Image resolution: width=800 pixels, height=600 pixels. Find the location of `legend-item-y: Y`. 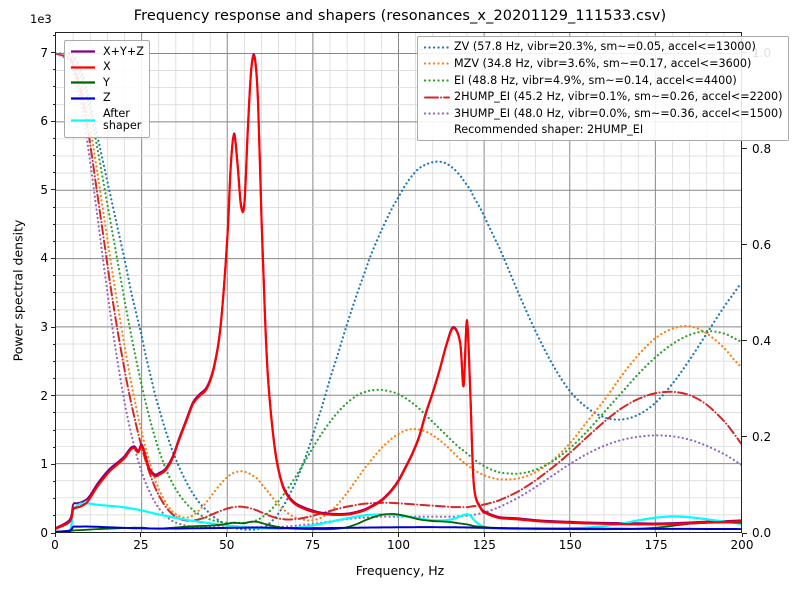

legend-item-y: Y is located at coordinates (107, 83).